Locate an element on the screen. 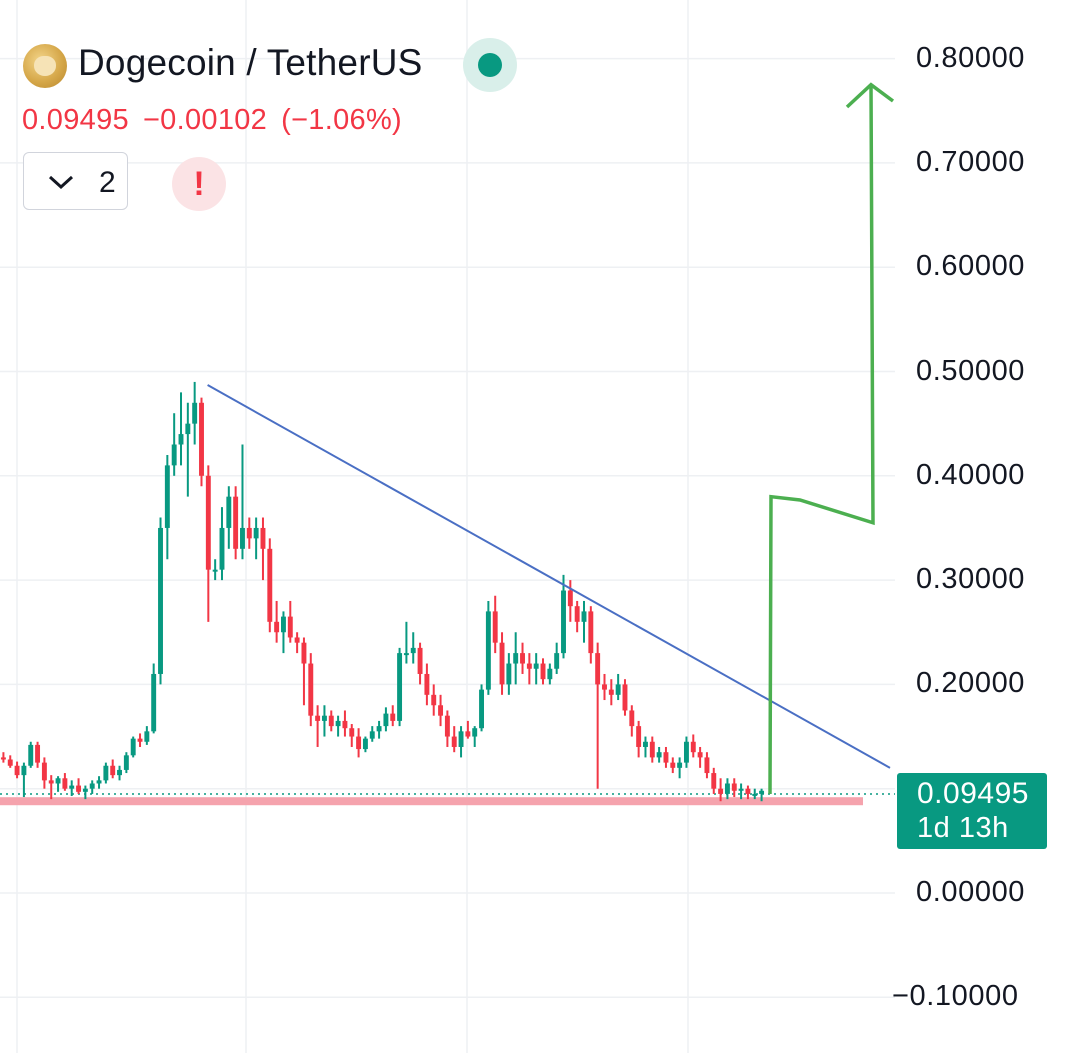 The image size is (1080, 1053). support-band is located at coordinates (431, 801).